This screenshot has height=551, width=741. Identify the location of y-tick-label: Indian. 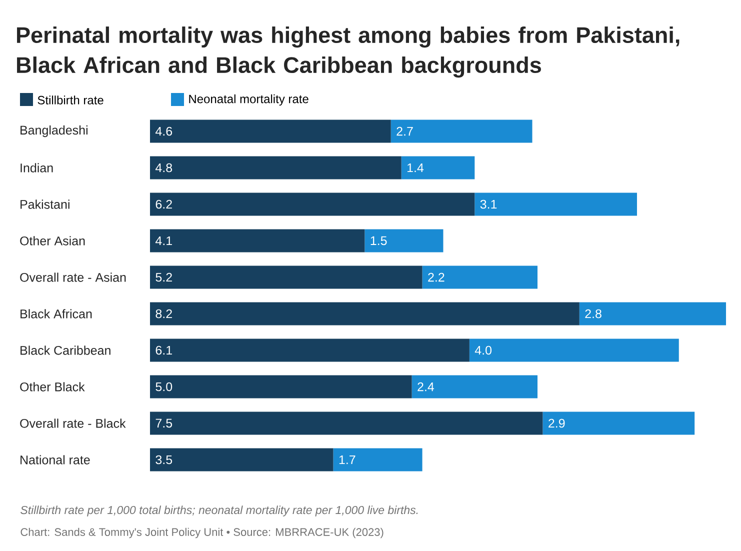
(36, 167).